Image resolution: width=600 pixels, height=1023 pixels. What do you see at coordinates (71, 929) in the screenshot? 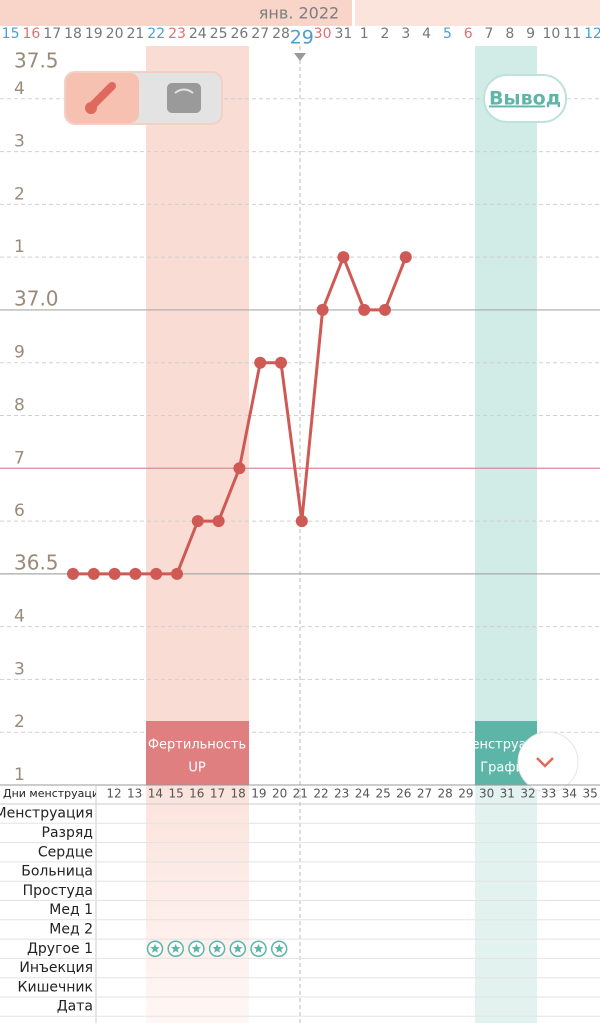
I see `row-label: Мед 2` at bounding box center [71, 929].